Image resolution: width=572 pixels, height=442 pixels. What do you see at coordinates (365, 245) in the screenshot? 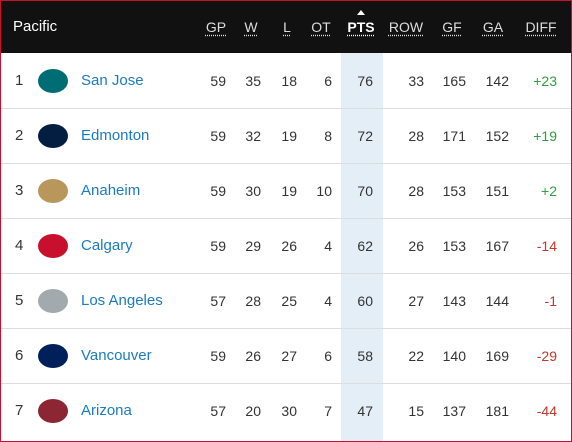
I see `stat-value: 62` at bounding box center [365, 245].